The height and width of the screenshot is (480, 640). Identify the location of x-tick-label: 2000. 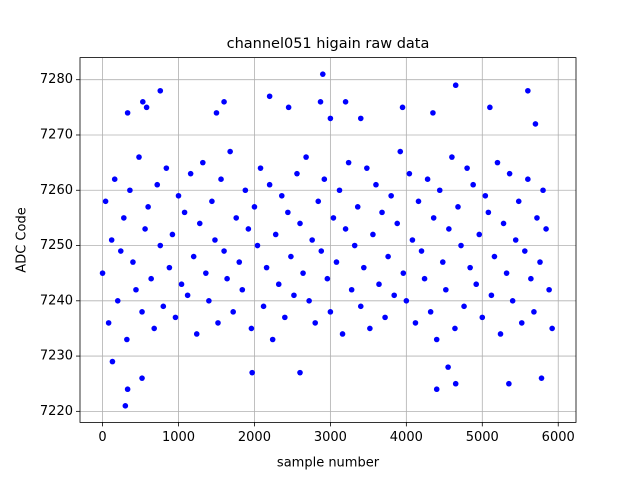
(254, 437).